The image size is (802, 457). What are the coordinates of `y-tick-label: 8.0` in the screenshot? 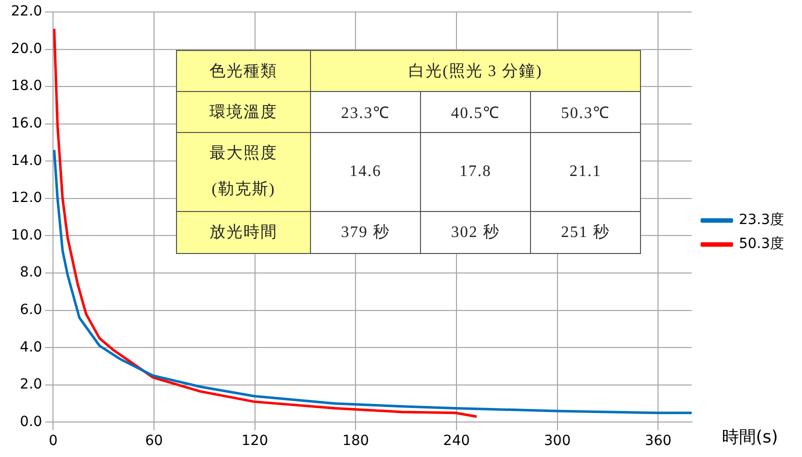 It's located at (31, 272).